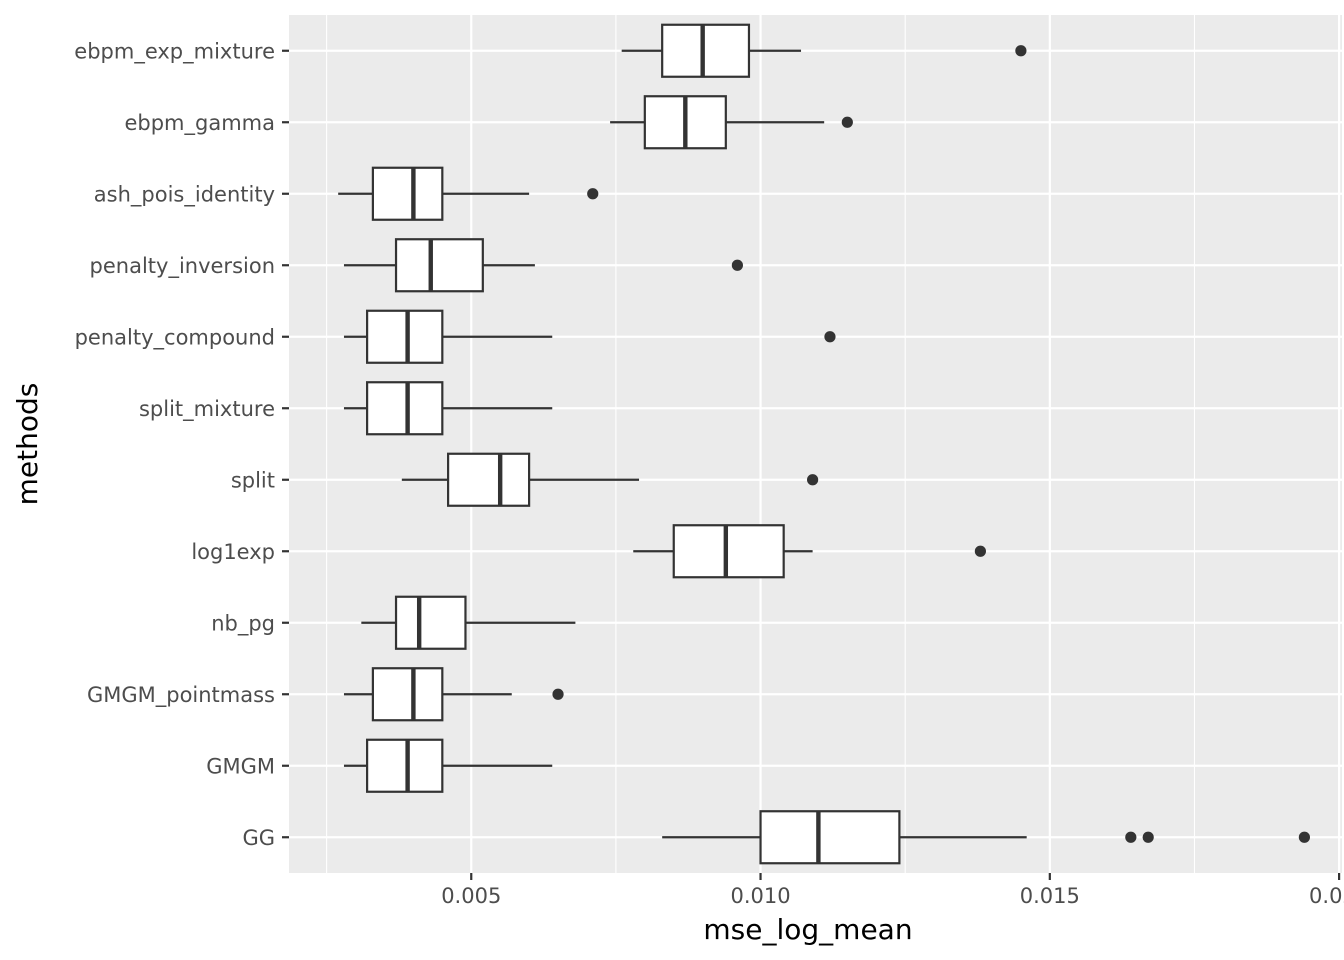 The height and width of the screenshot is (960, 1344). I want to click on box-GMGM_pointmass, so click(453, 694).